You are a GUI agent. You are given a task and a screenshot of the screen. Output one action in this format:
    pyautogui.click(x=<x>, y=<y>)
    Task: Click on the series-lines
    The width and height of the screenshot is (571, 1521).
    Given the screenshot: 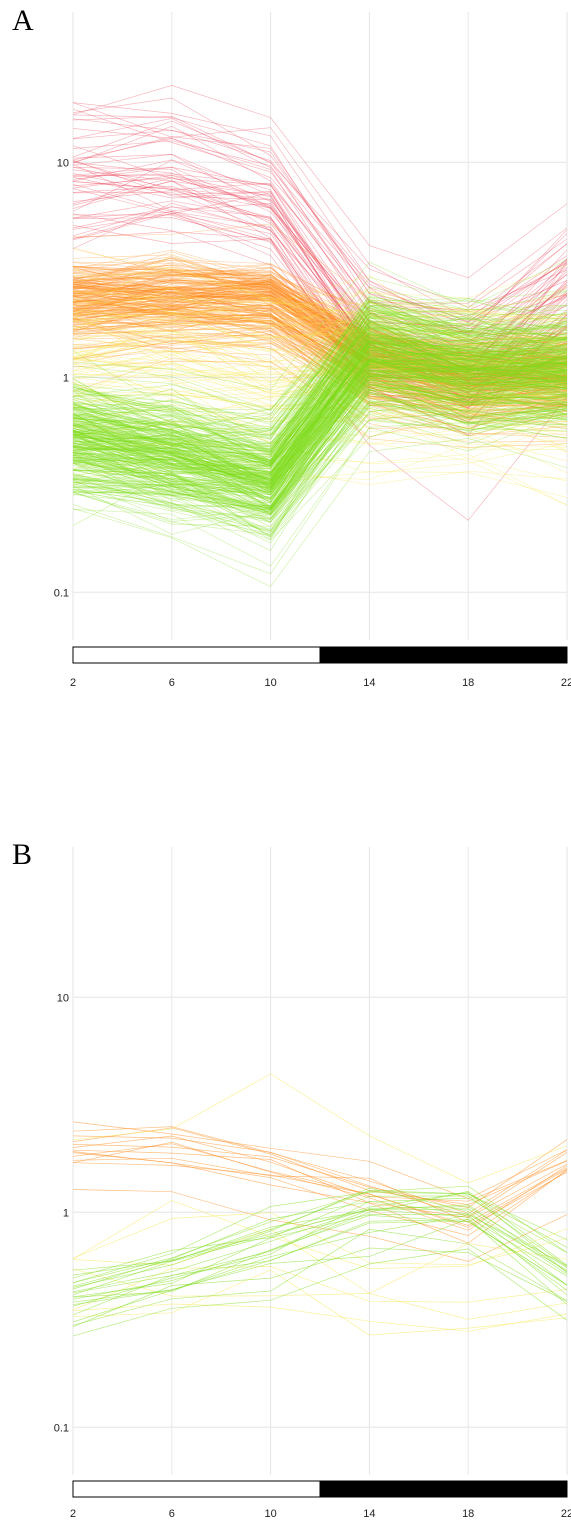 What is the action you would take?
    pyautogui.click(x=320, y=1205)
    